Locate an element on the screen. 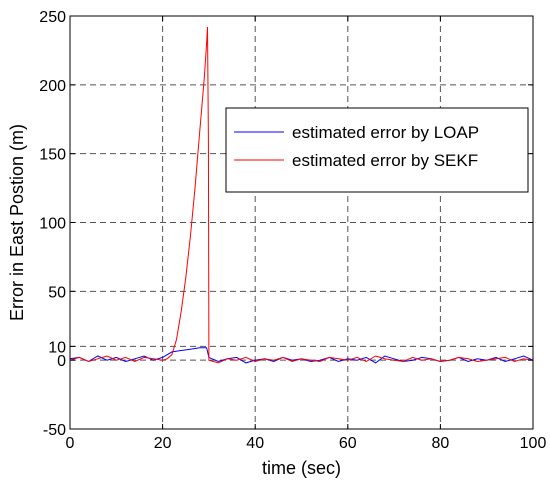  legend-label-sekf: estimated error by SEKF is located at coordinates (385, 160).